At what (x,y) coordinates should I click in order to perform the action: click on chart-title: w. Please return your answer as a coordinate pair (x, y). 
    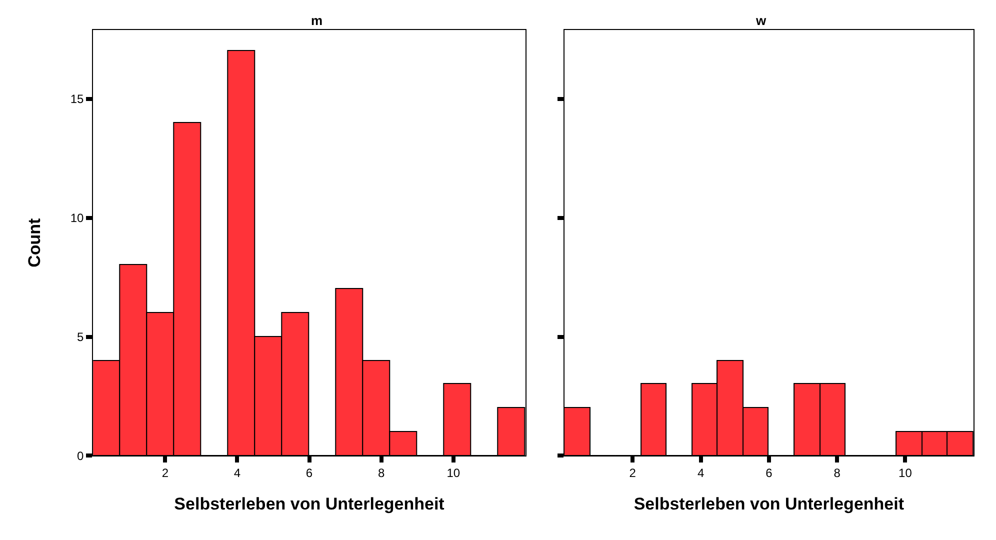
    Looking at the image, I should click on (761, 20).